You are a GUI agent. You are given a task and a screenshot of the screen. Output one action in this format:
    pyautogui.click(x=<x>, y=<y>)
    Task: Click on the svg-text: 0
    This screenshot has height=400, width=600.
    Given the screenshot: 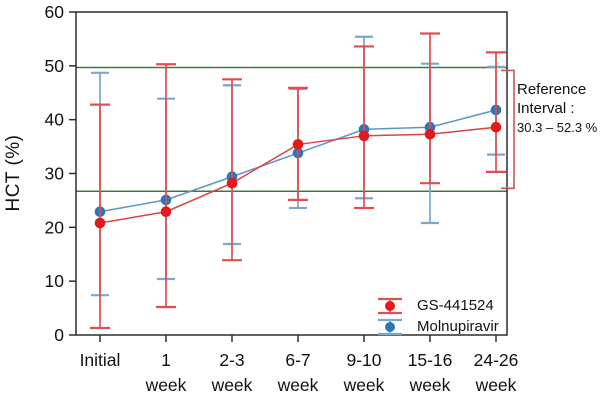 What is the action you would take?
    pyautogui.click(x=59, y=335)
    